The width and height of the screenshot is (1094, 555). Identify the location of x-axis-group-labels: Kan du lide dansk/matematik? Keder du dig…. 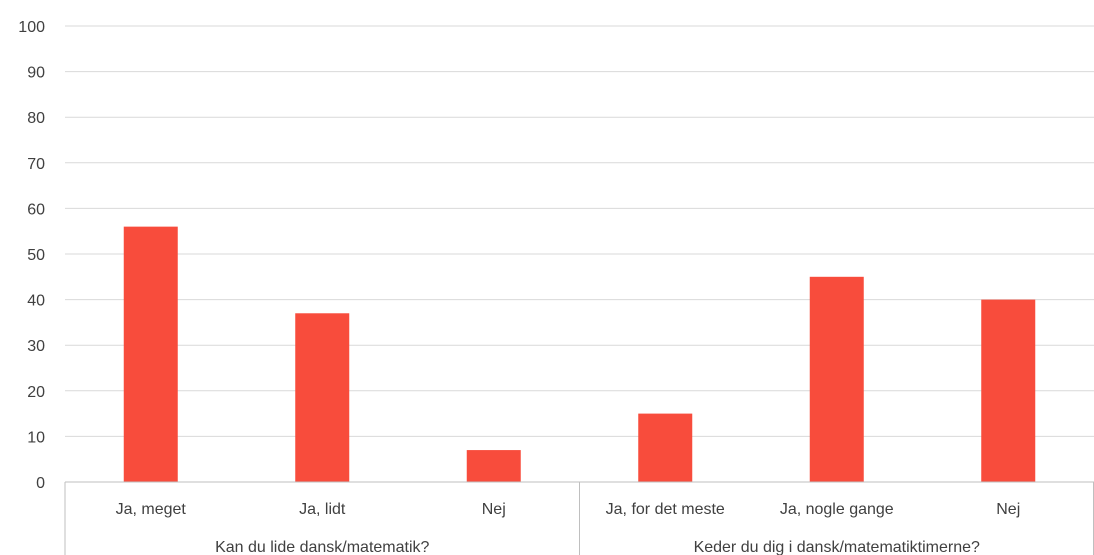
(597, 547).